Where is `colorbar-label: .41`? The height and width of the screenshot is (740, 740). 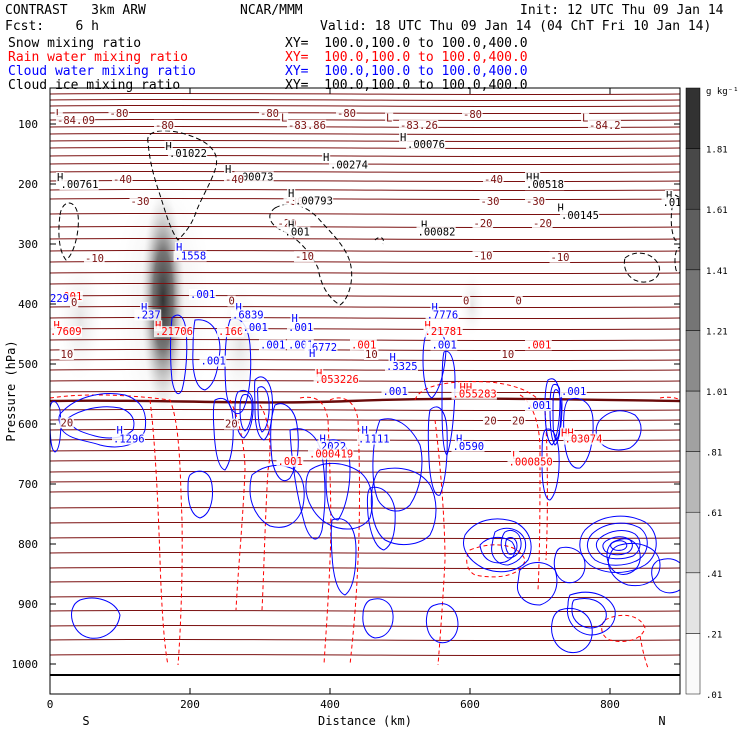
colorbar-label: .41 is located at coordinates (714, 575).